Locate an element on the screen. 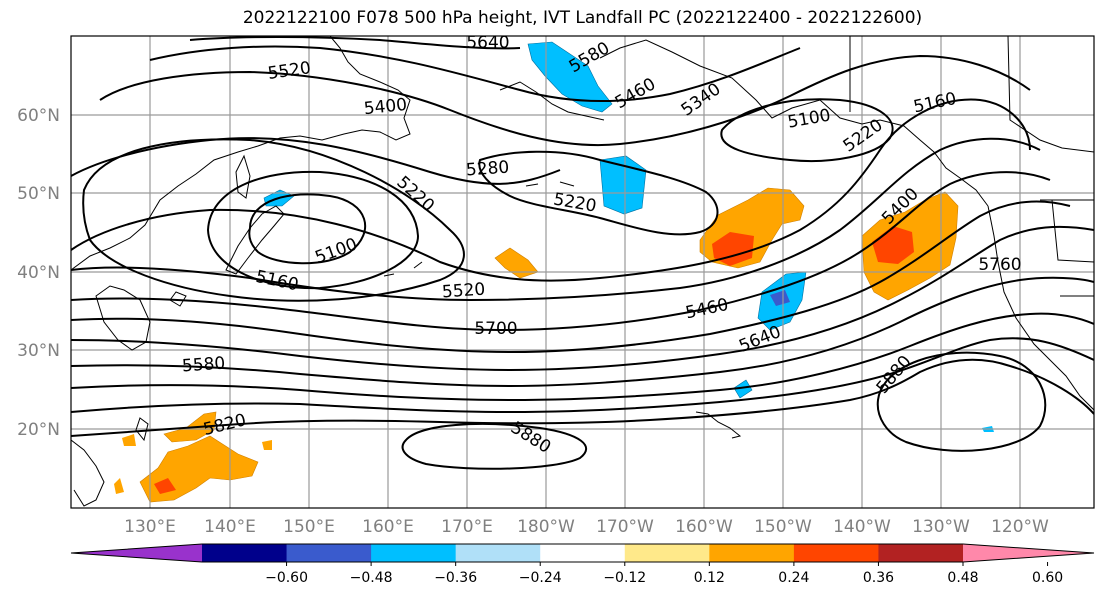 The width and height of the screenshot is (1105, 601). lat-label: 40°N is located at coordinates (38, 273).